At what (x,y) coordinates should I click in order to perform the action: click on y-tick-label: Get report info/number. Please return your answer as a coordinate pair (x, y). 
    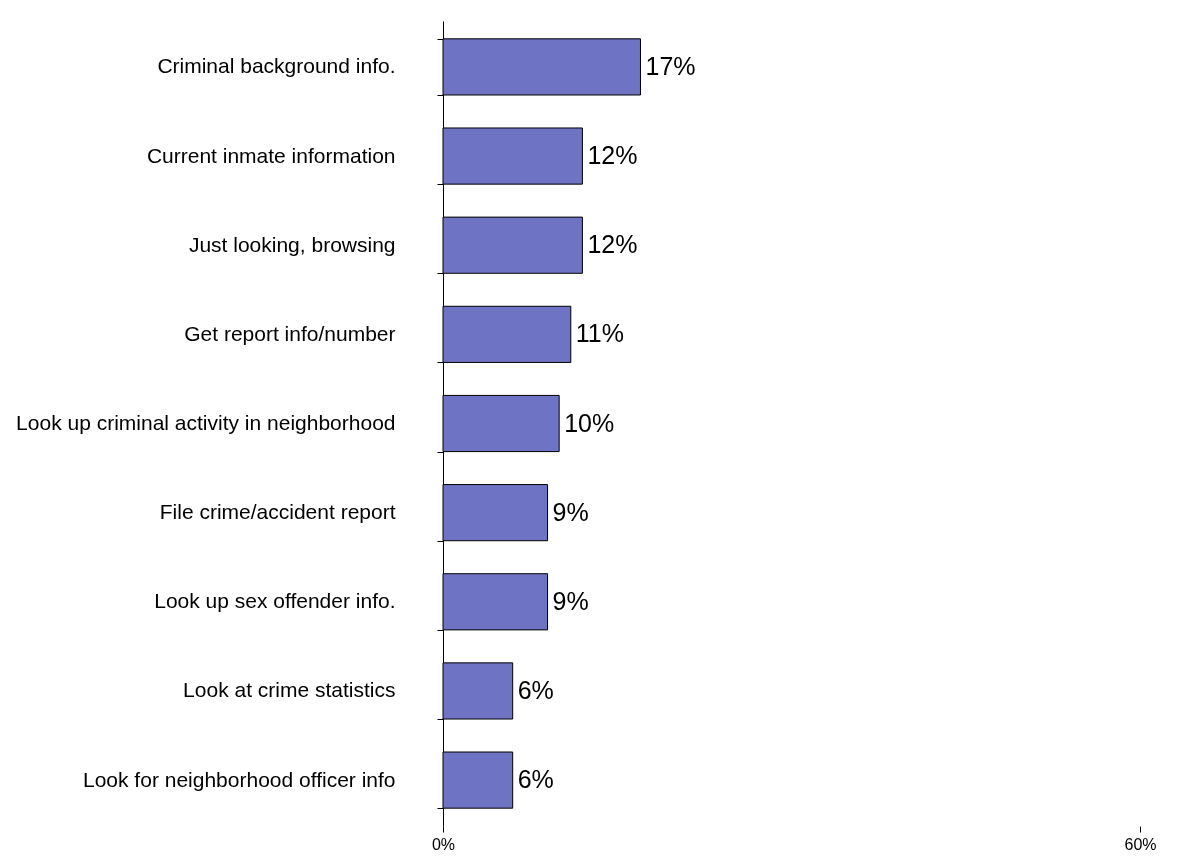
    Looking at the image, I should click on (290, 333).